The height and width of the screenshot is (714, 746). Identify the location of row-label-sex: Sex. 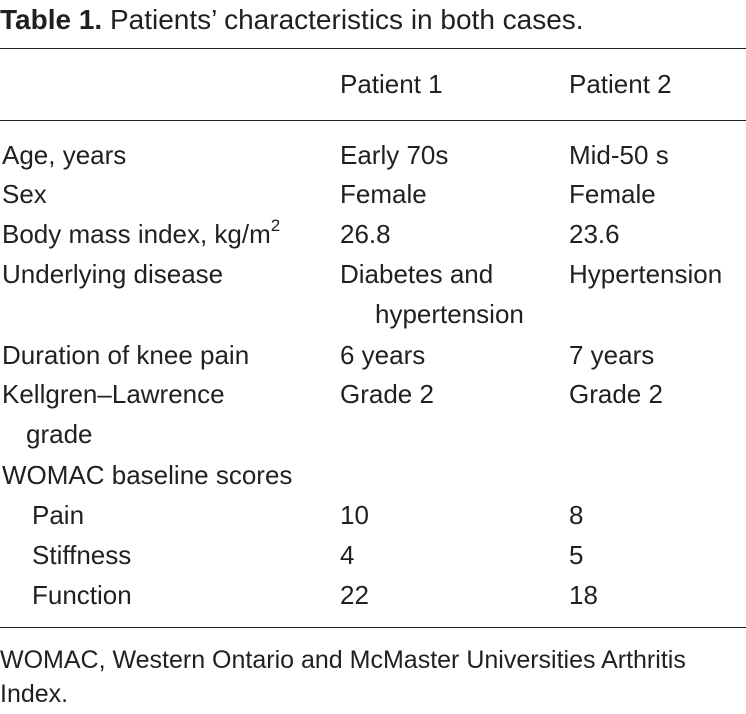
(24, 194).